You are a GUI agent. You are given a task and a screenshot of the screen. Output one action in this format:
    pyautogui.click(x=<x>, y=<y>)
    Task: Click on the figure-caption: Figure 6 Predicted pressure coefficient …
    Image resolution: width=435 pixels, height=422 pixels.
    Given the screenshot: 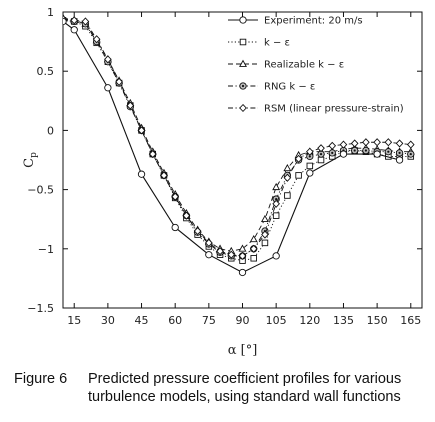 What is the action you would take?
    pyautogui.click(x=221, y=388)
    